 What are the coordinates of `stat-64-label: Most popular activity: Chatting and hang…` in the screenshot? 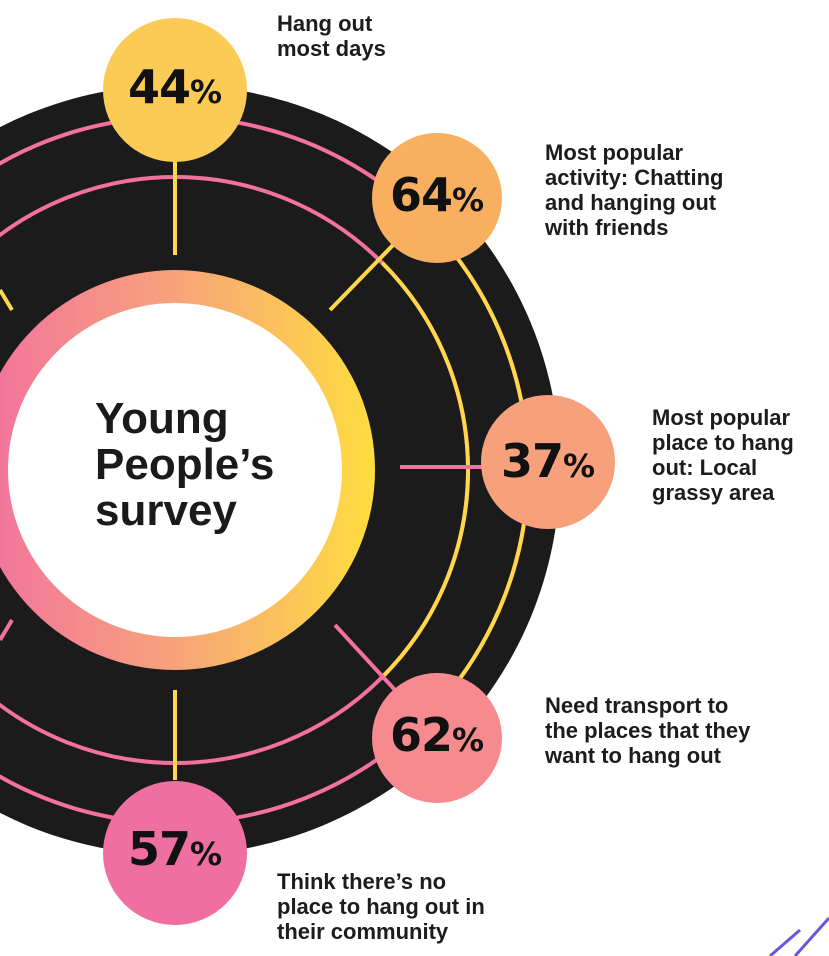 It's located at (634, 190).